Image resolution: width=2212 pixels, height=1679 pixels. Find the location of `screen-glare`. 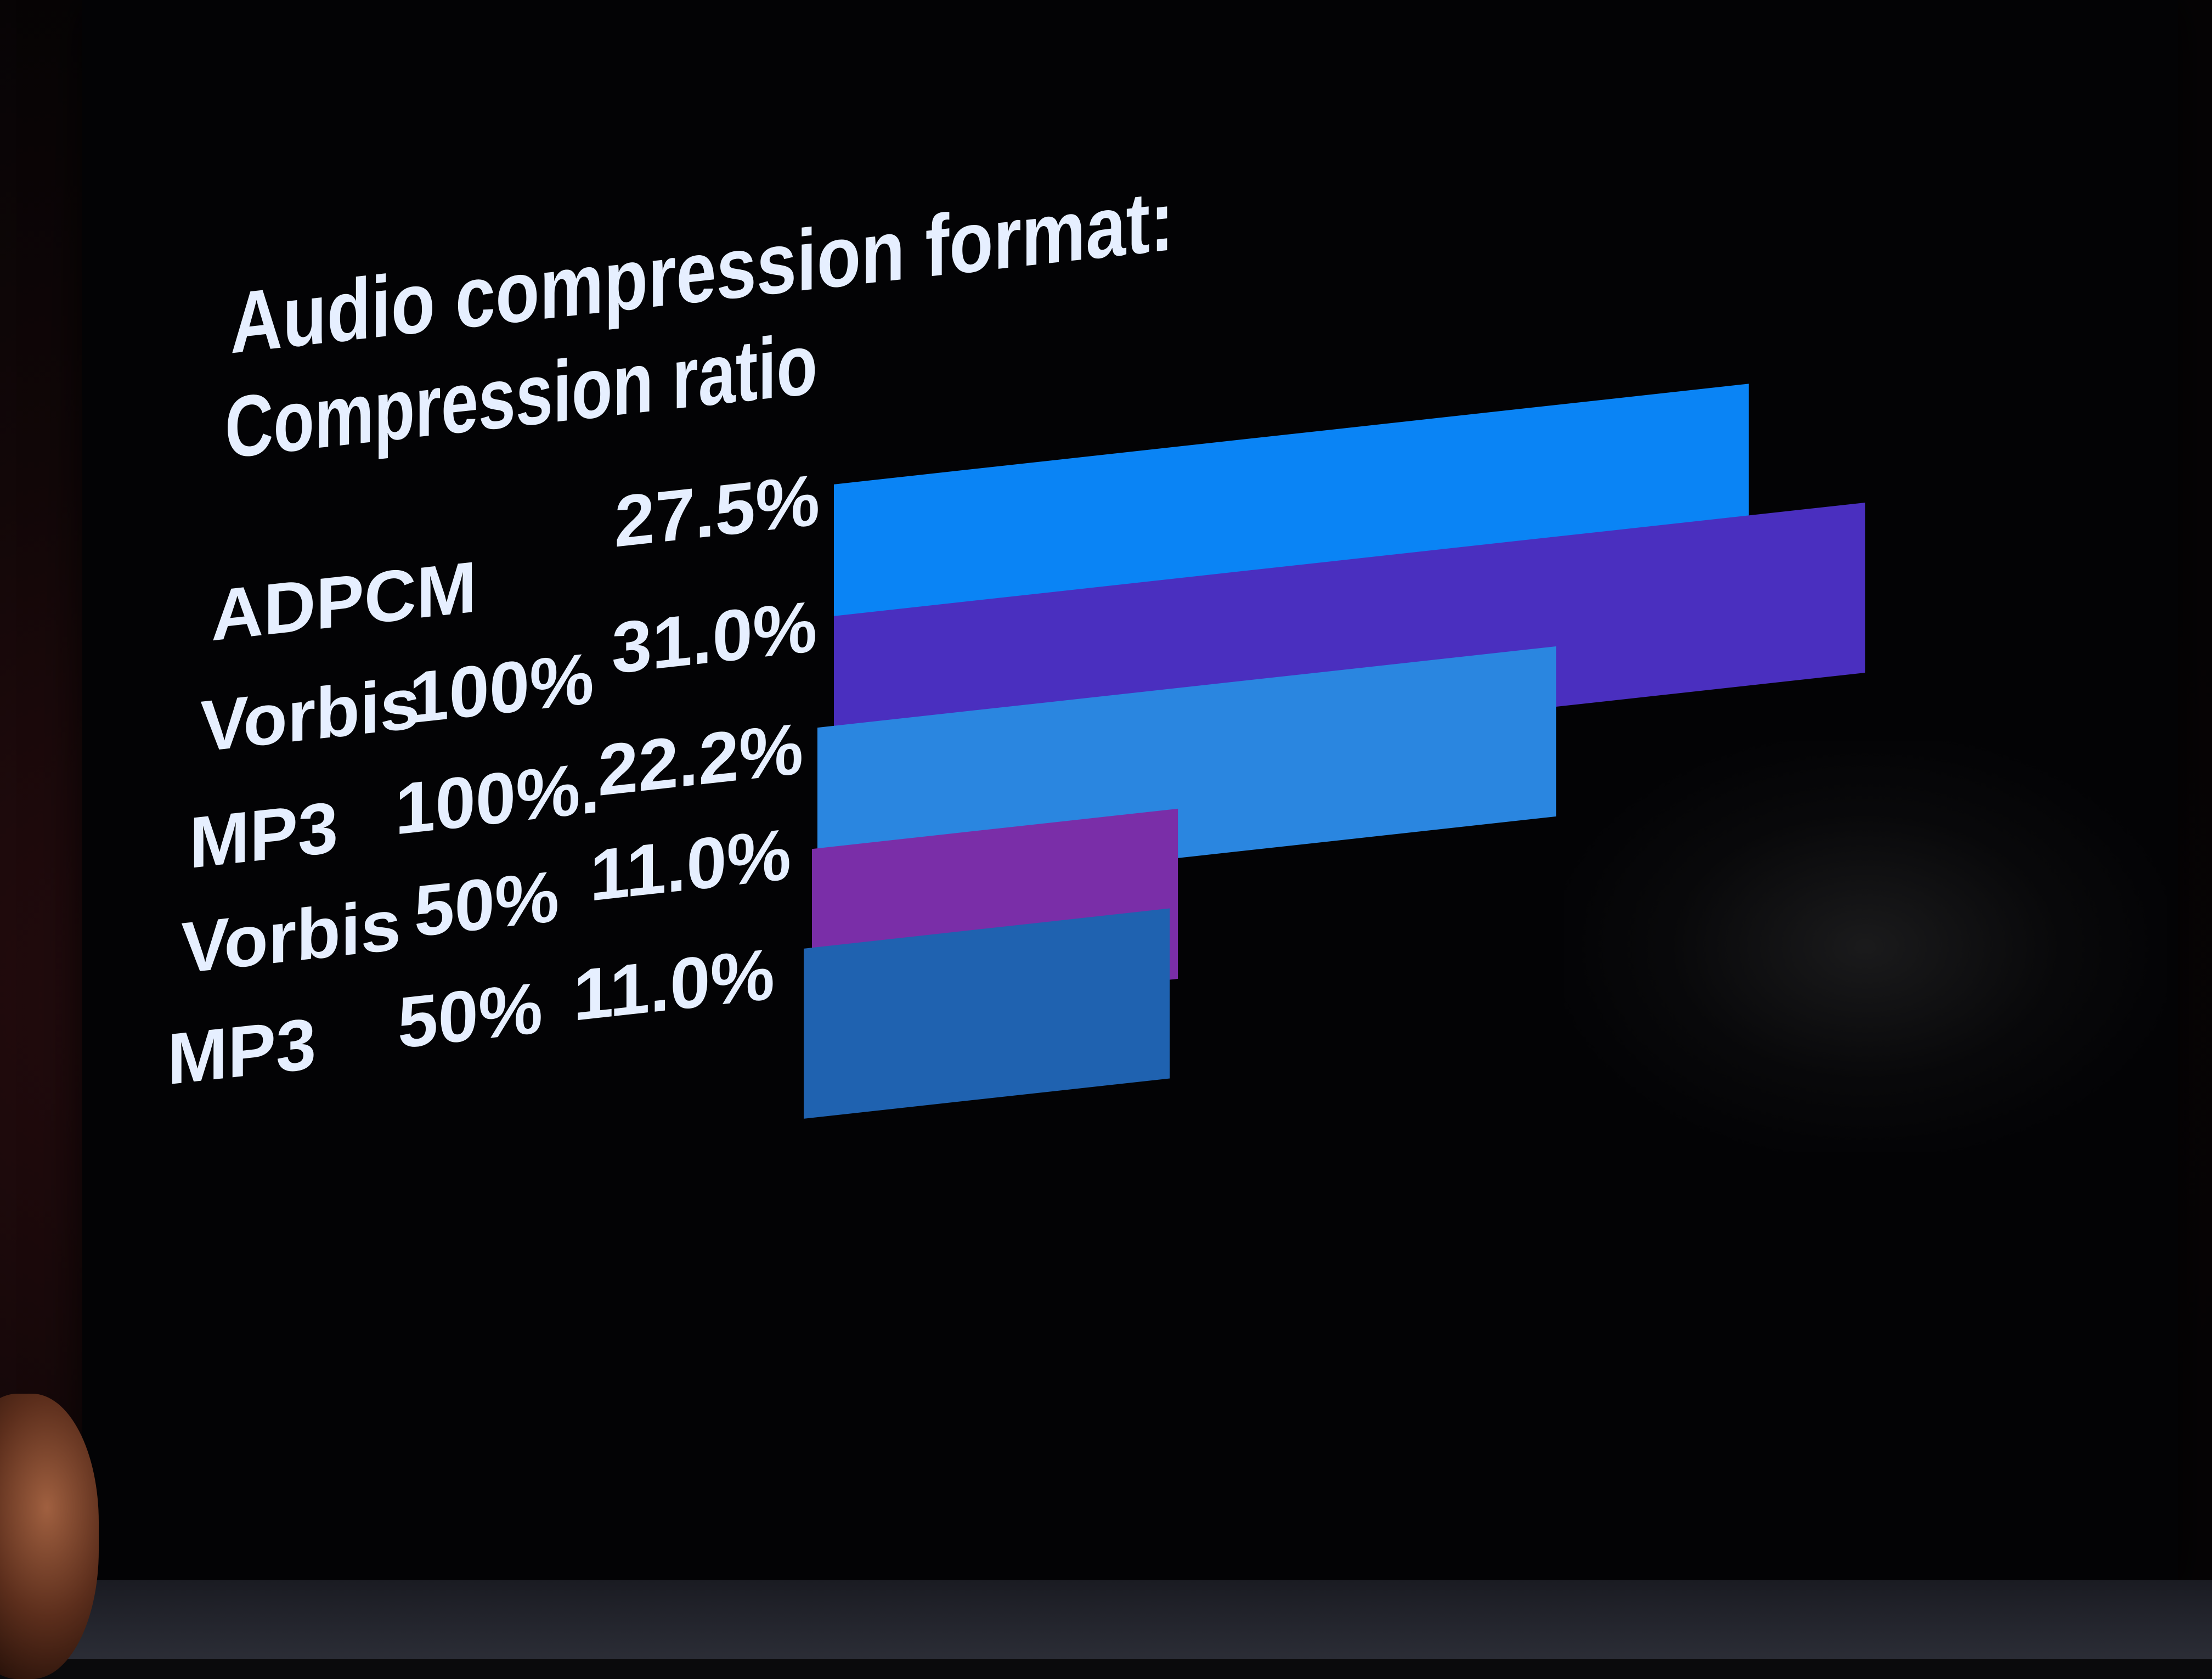

screen-glare is located at coordinates (1865, 947).